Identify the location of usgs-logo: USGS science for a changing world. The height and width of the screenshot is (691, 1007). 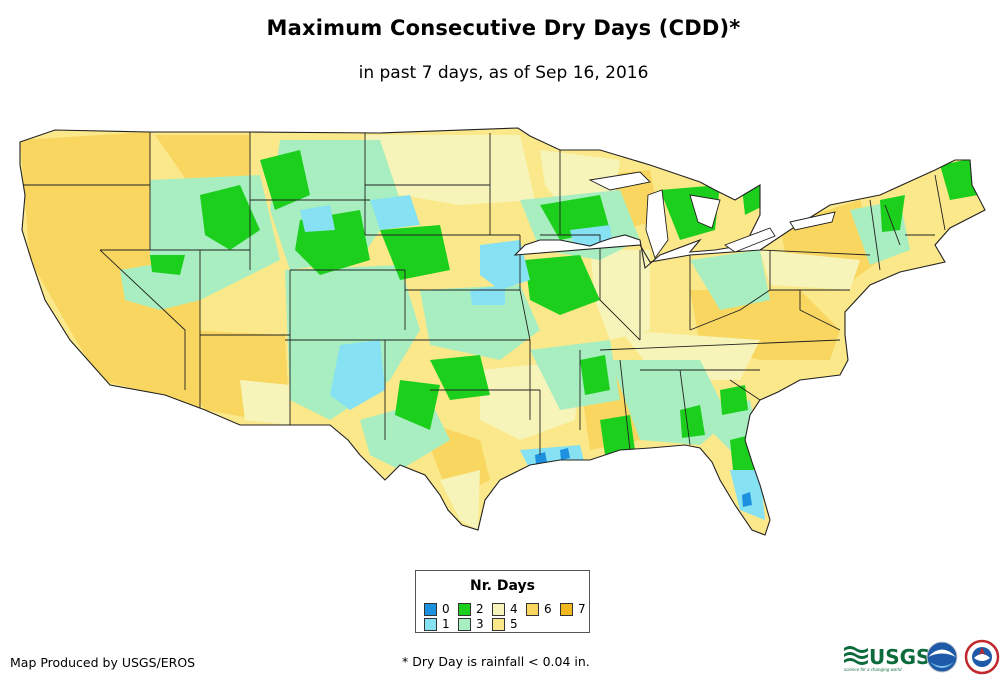
(887, 658).